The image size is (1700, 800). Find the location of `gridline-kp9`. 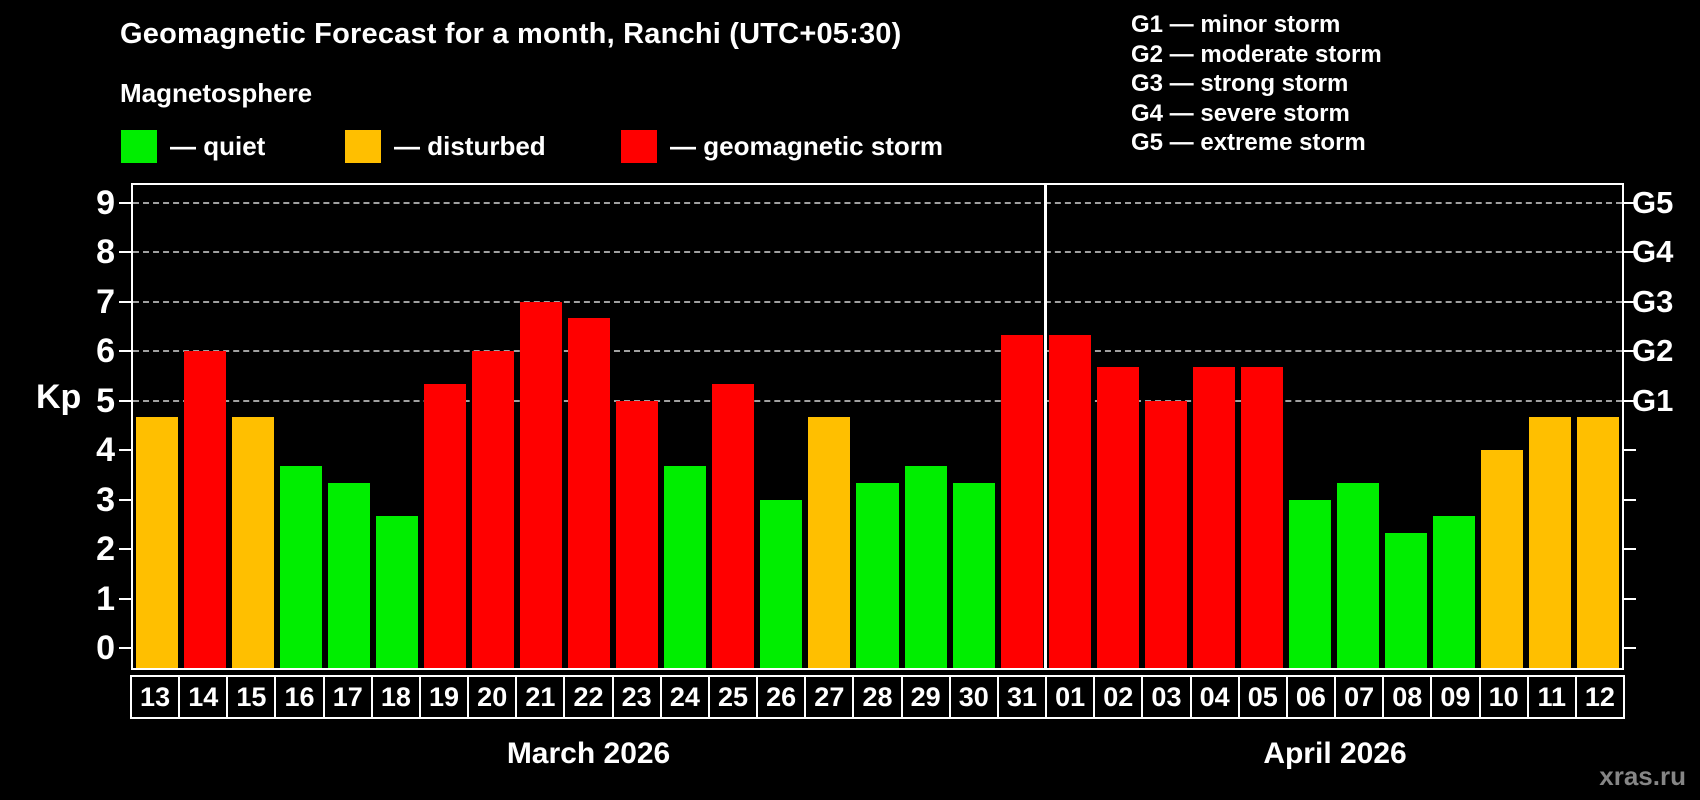

gridline-kp9 is located at coordinates (877, 202).